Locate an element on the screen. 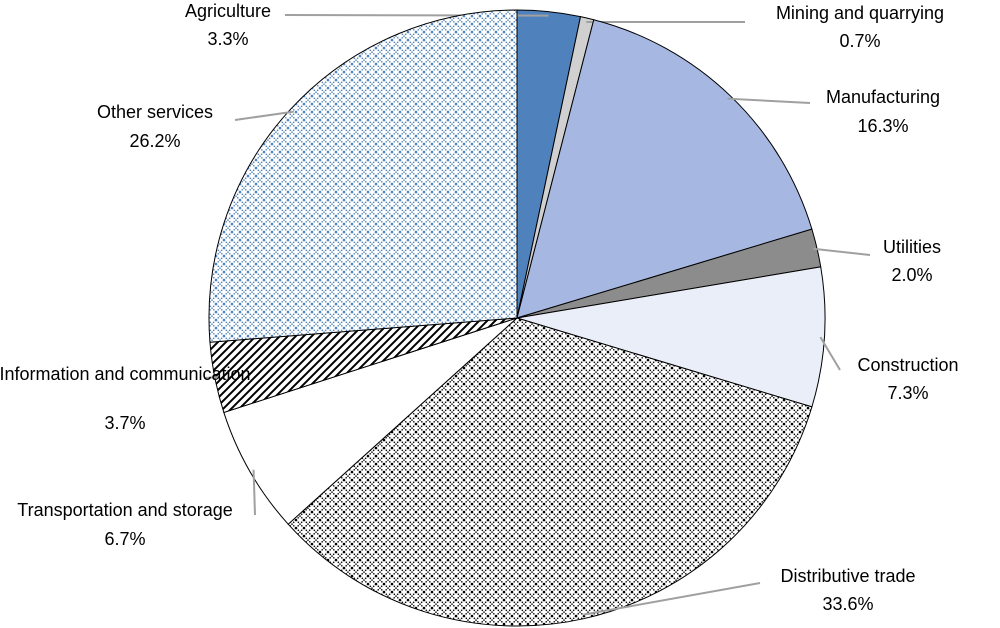 The width and height of the screenshot is (1000, 628). slice-label: Other services is located at coordinates (155, 112).